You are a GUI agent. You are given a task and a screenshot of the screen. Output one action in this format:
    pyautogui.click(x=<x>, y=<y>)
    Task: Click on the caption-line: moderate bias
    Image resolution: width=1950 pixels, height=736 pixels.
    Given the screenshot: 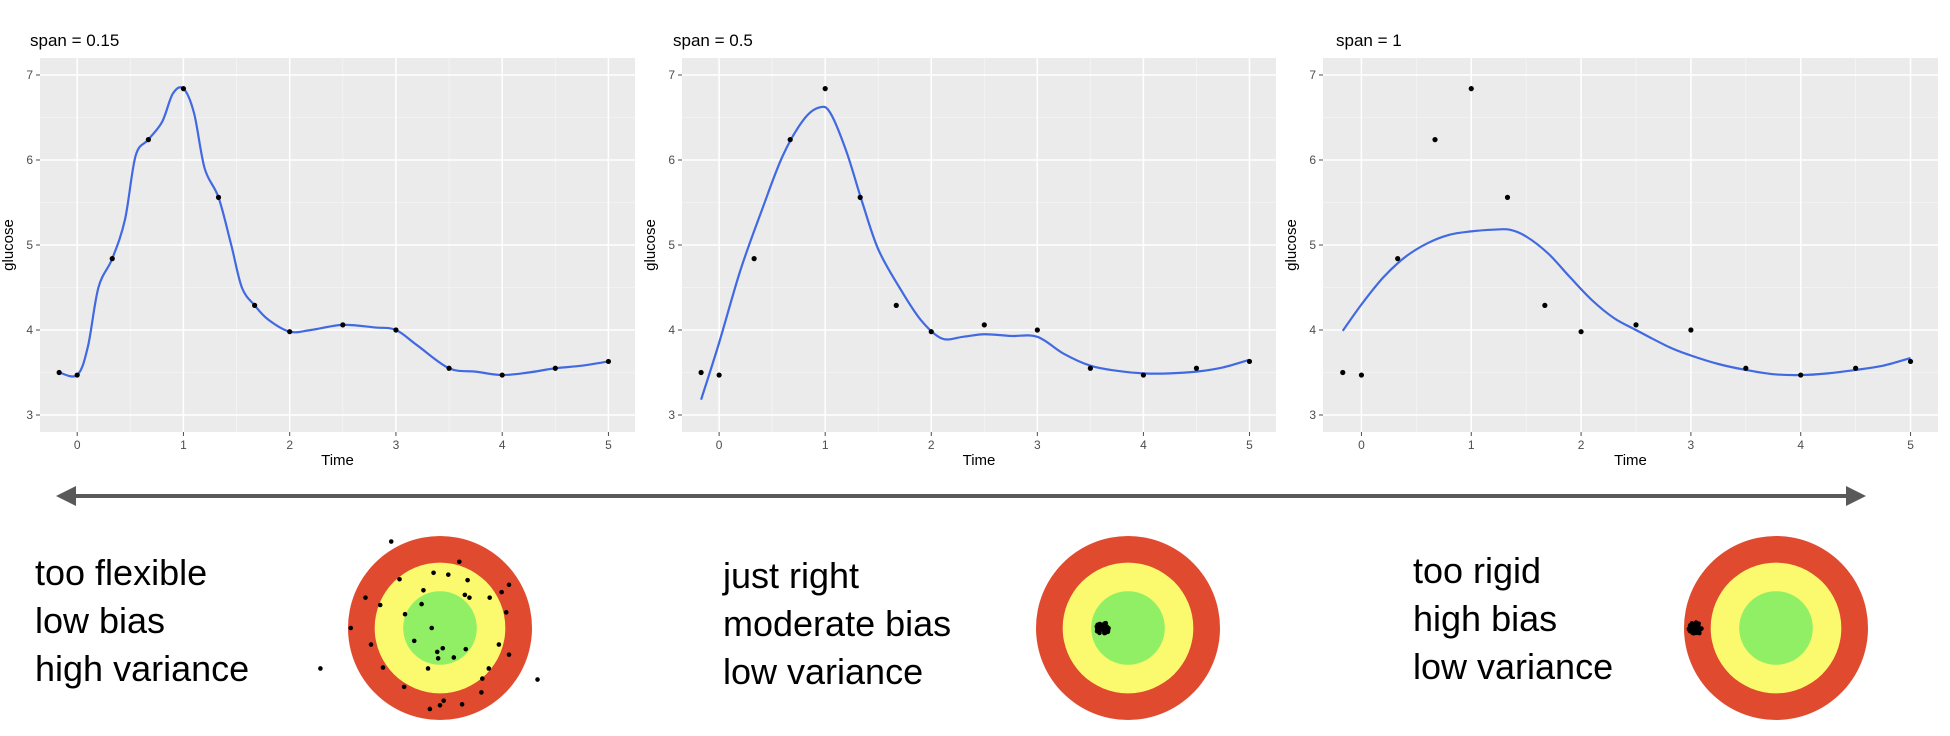 What is the action you would take?
    pyautogui.click(x=837, y=623)
    